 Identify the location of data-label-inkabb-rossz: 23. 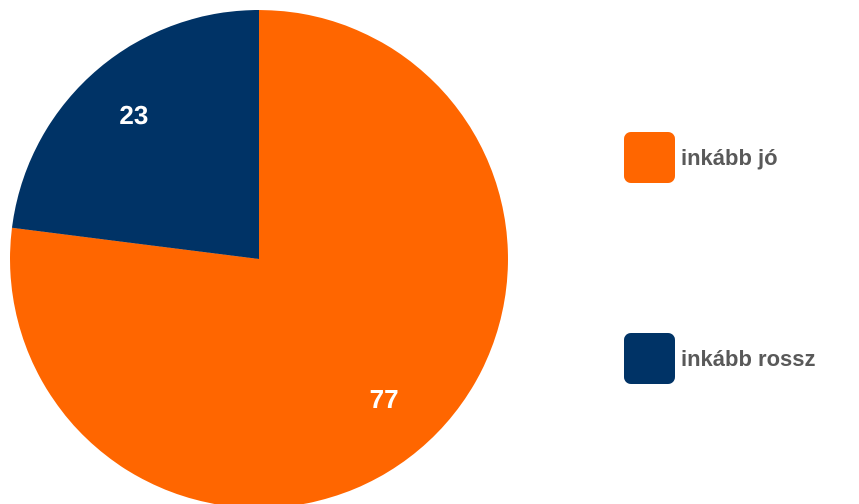
(133, 115).